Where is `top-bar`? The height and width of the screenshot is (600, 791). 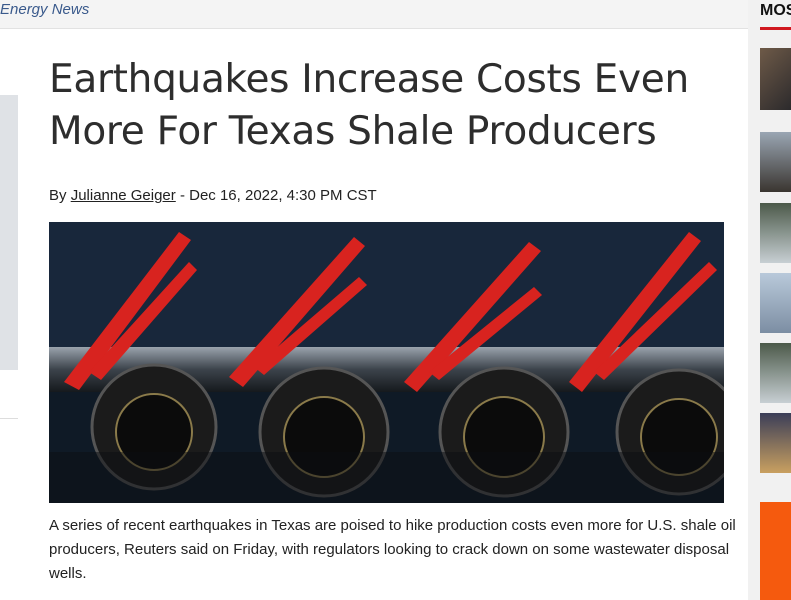 top-bar is located at coordinates (374, 14).